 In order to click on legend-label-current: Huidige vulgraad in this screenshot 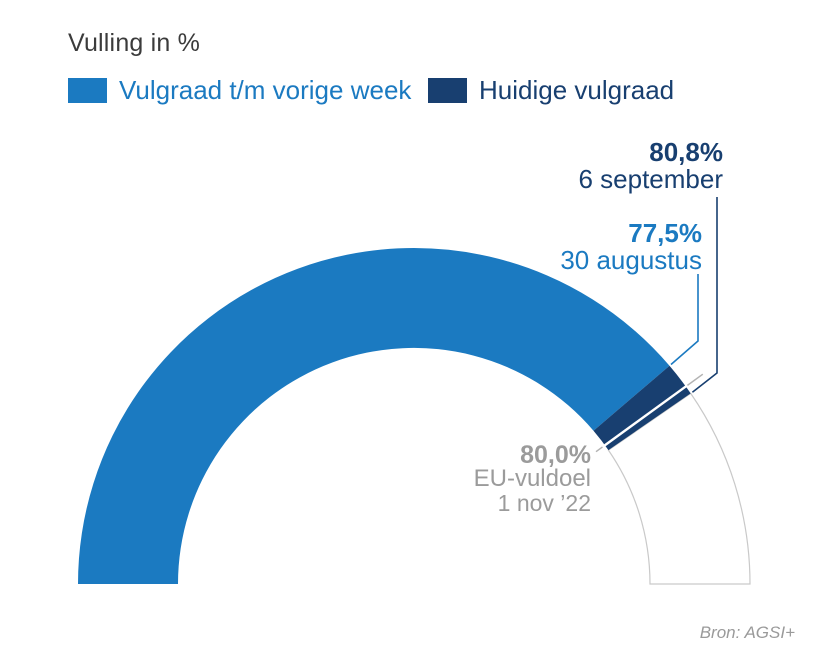, I will do `click(577, 89)`.